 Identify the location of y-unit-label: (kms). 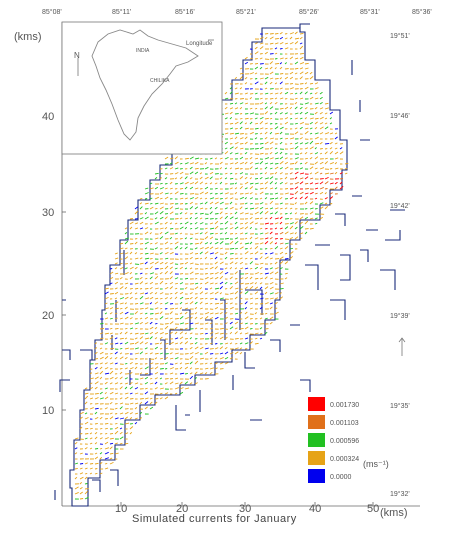
(28, 37).